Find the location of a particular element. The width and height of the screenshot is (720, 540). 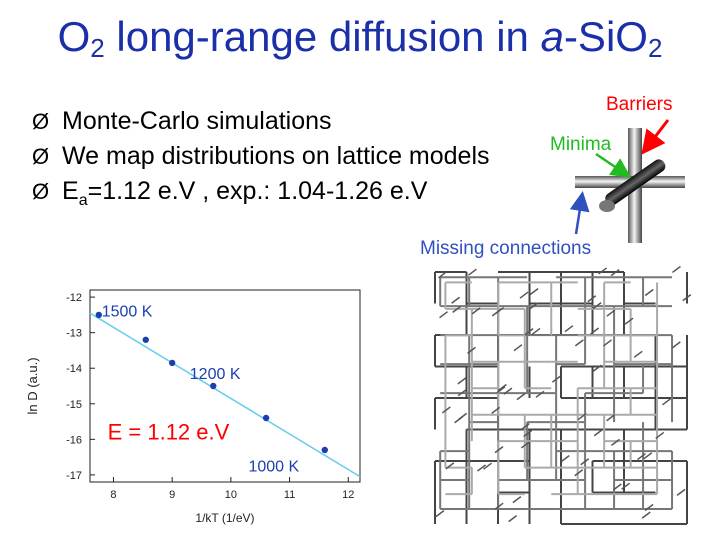

bullet-text: Monte-Carlo simulations is located at coordinates (197, 121).